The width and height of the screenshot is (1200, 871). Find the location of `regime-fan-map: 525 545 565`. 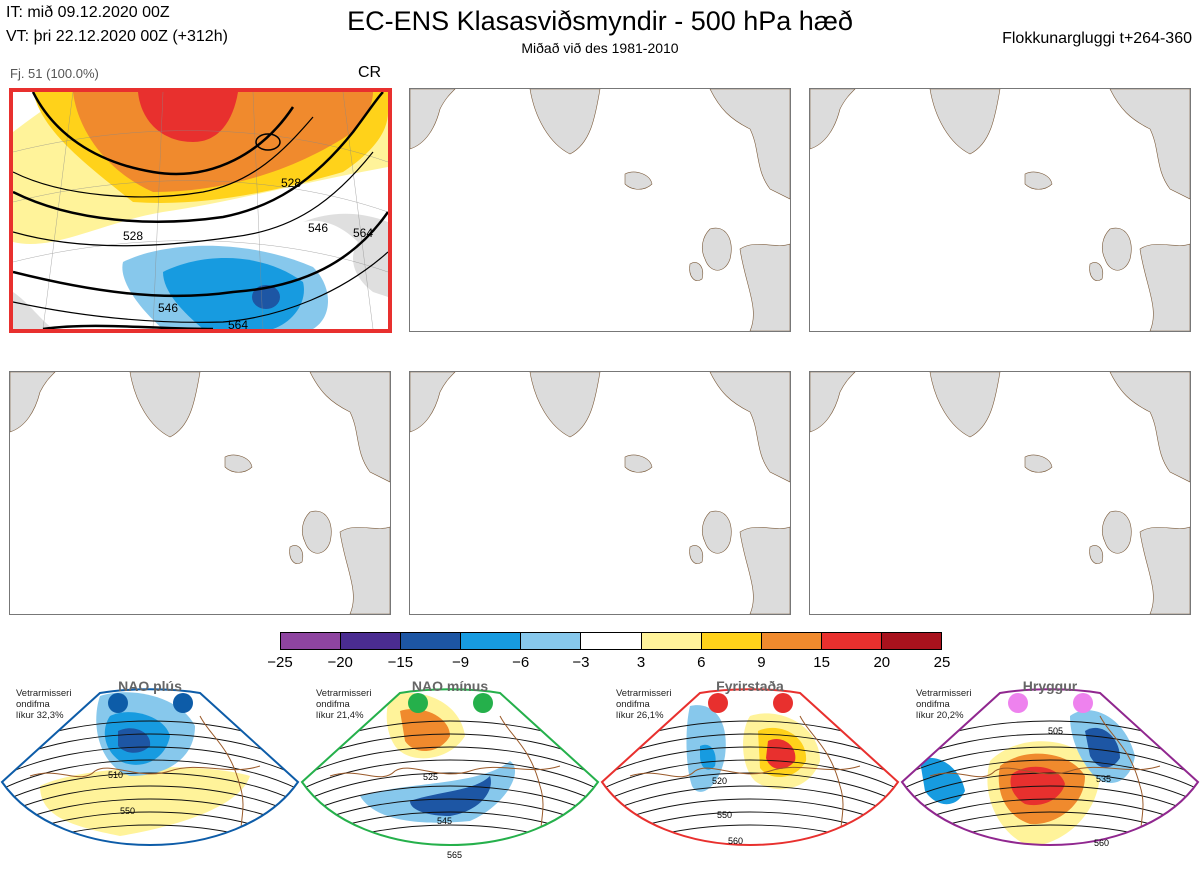

regime-fan-map: 525 545 565 is located at coordinates (450, 774).